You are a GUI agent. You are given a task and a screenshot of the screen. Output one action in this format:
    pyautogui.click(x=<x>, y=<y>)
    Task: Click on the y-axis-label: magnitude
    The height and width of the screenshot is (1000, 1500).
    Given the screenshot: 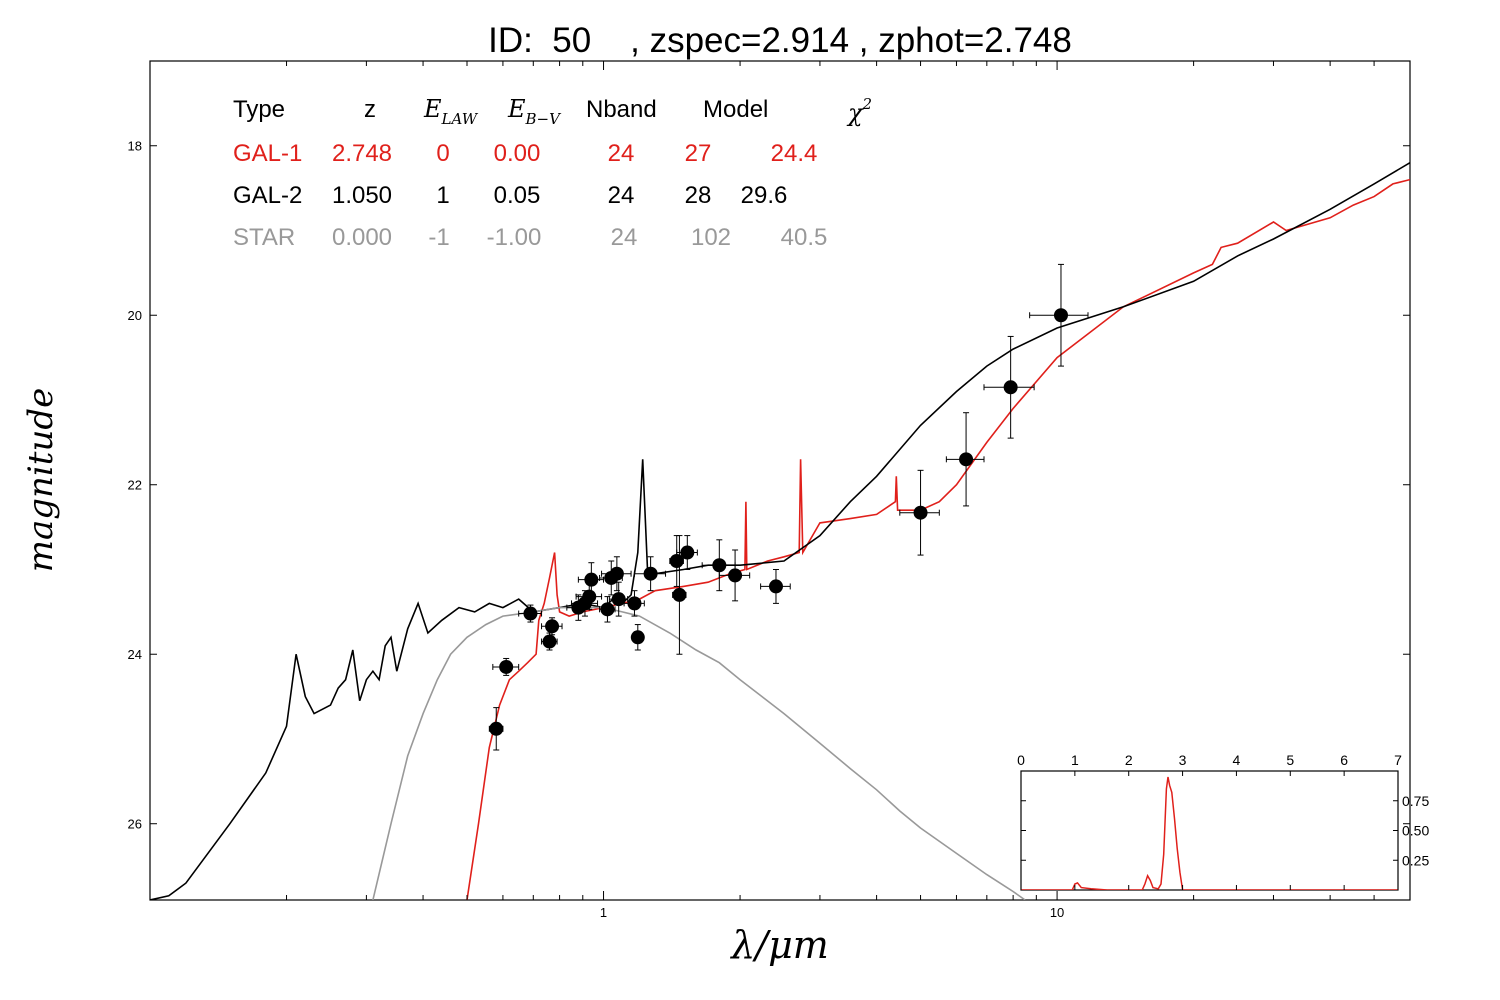 What is the action you would take?
    pyautogui.click(x=41, y=480)
    